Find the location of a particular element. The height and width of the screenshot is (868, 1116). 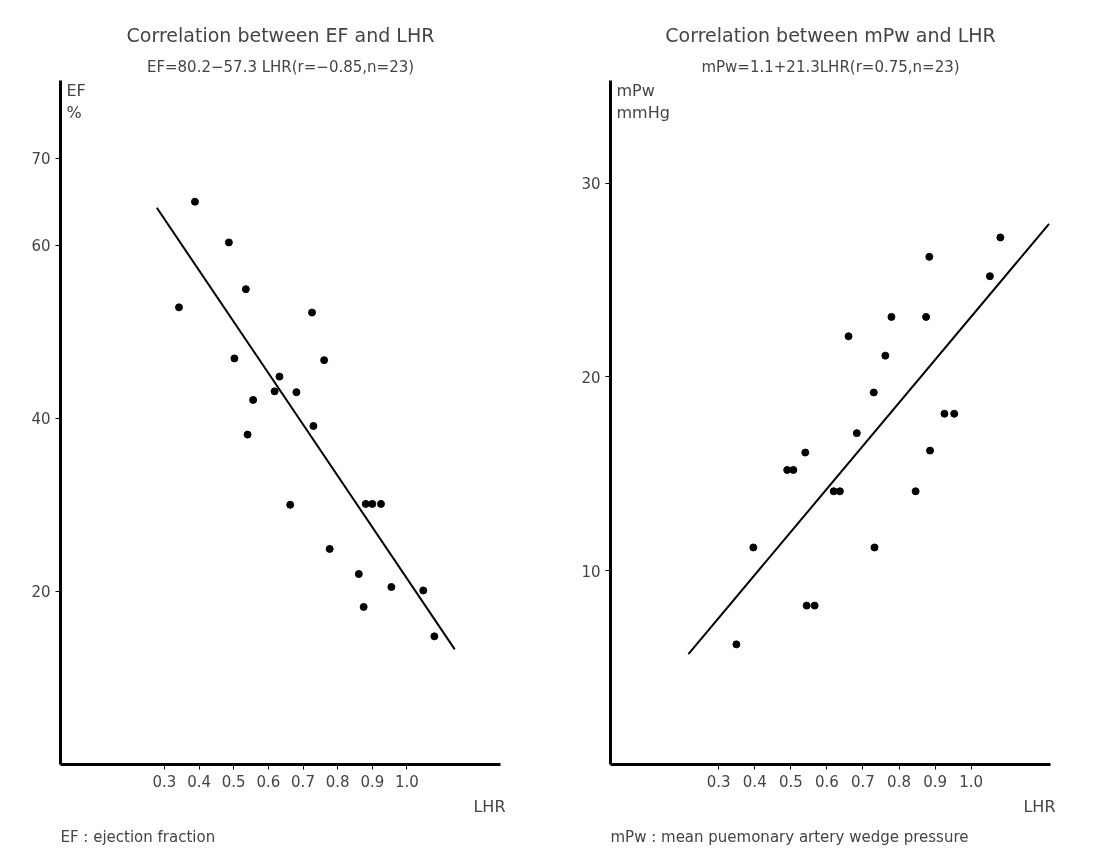

y-tick-label: 10 is located at coordinates (591, 571).